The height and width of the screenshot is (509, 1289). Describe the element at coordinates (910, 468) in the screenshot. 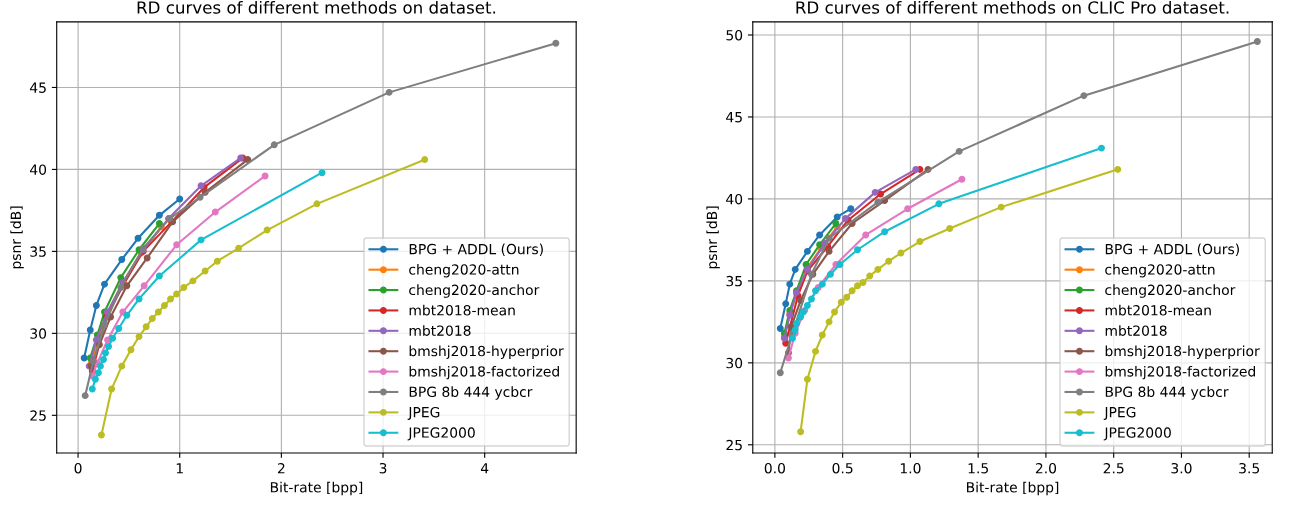

I see `x-tick-label: 1.0` at that location.